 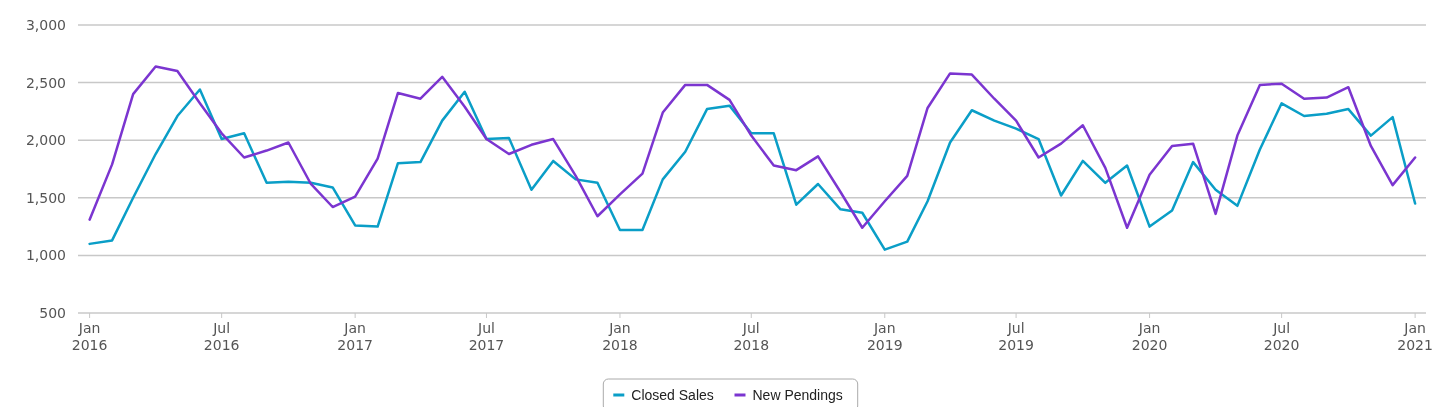 I want to click on y-tick-label: 2,500, so click(x=45, y=82).